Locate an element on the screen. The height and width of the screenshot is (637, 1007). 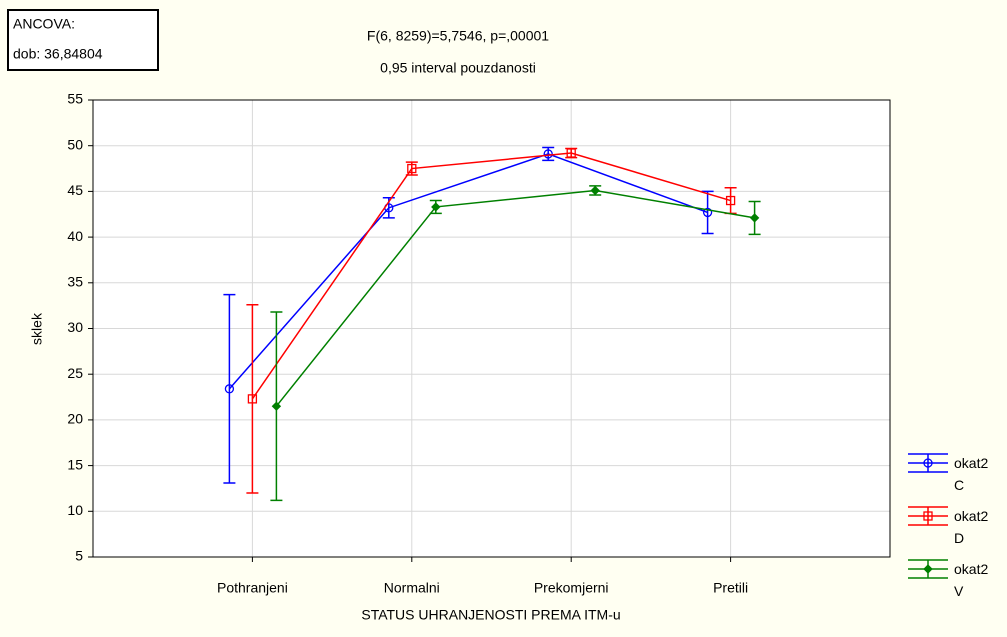
legend-label: okat2 C is located at coordinates (971, 474).